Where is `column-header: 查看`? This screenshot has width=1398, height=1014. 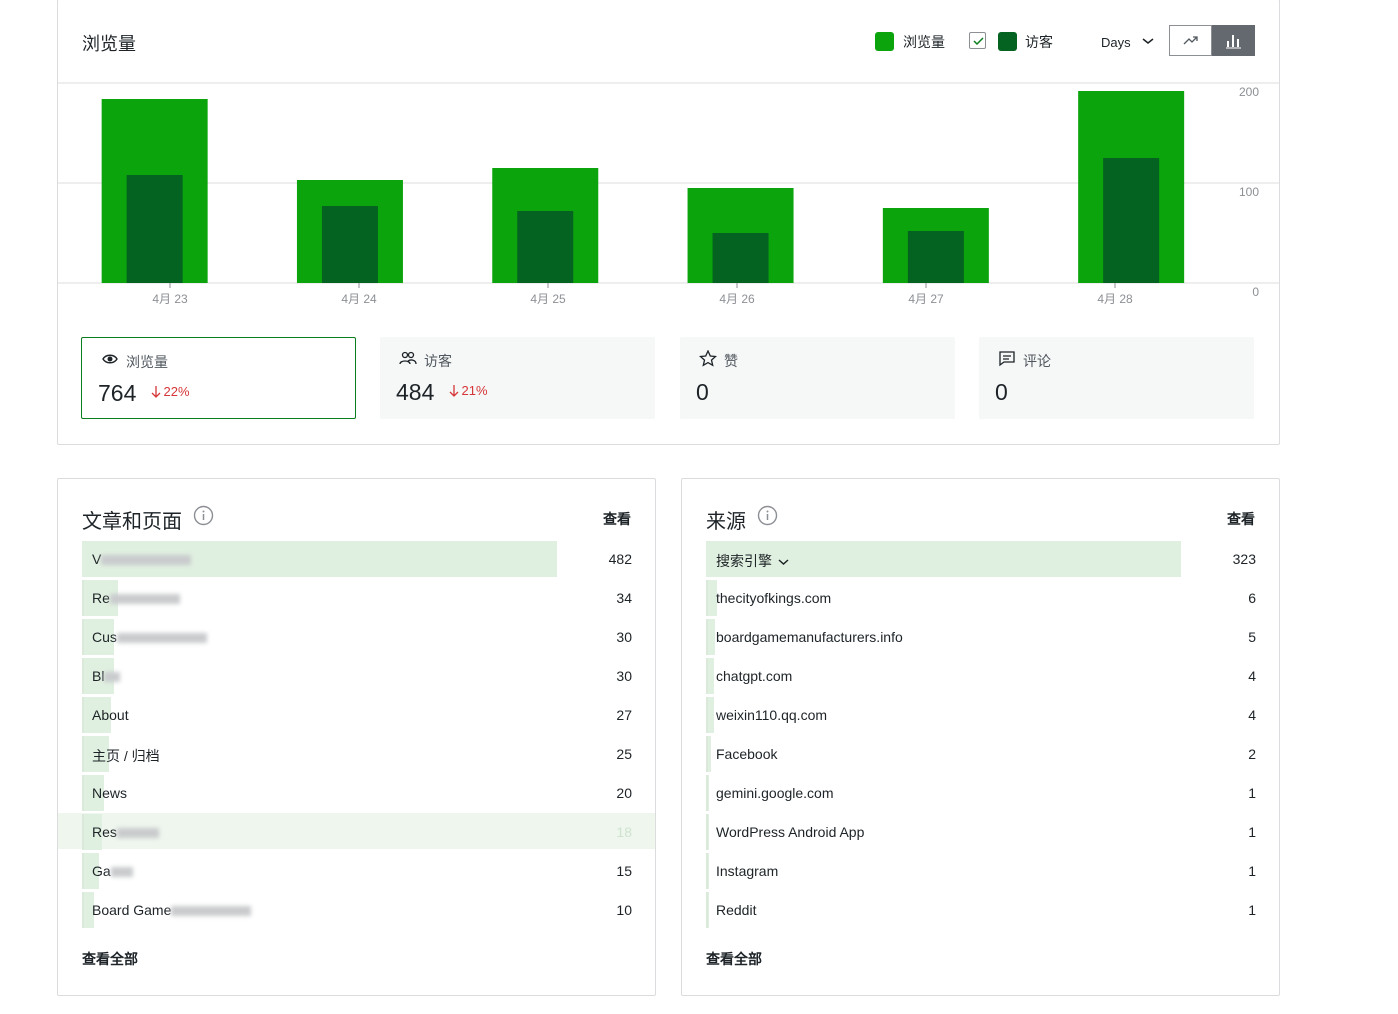
column-header: 查看 is located at coordinates (617, 519).